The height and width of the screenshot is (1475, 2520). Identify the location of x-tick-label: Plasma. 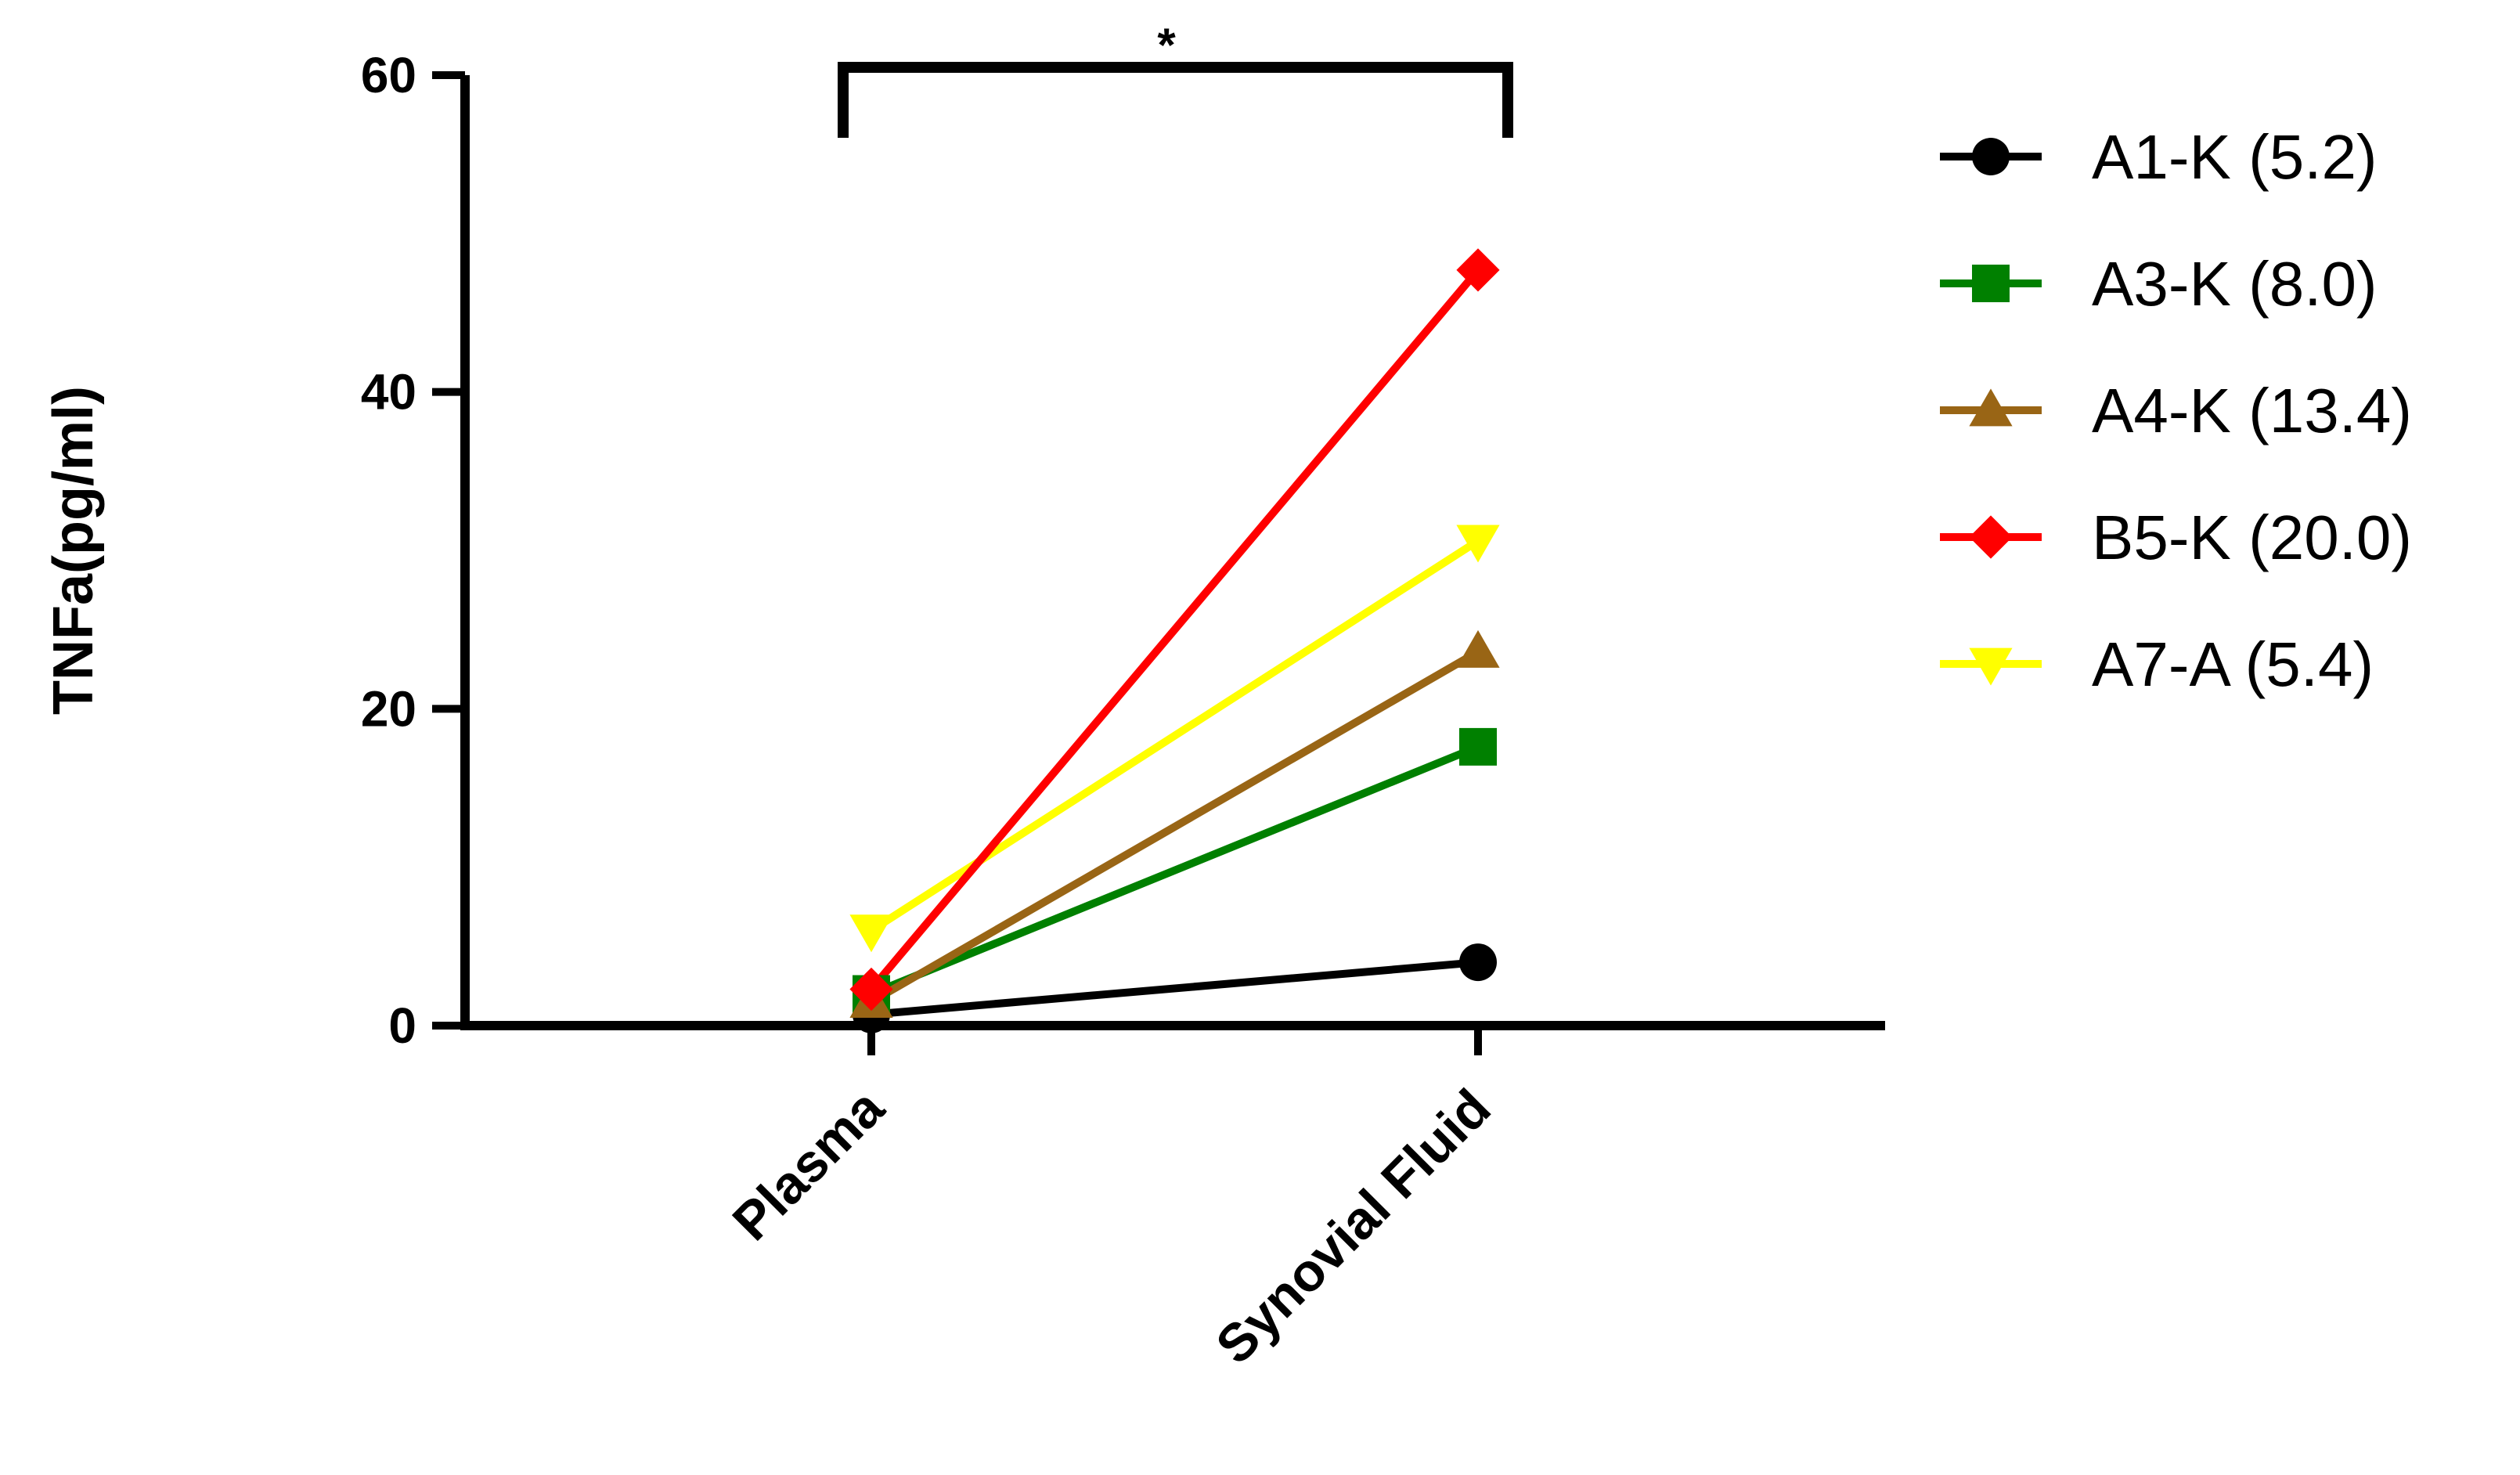
(808, 1165).